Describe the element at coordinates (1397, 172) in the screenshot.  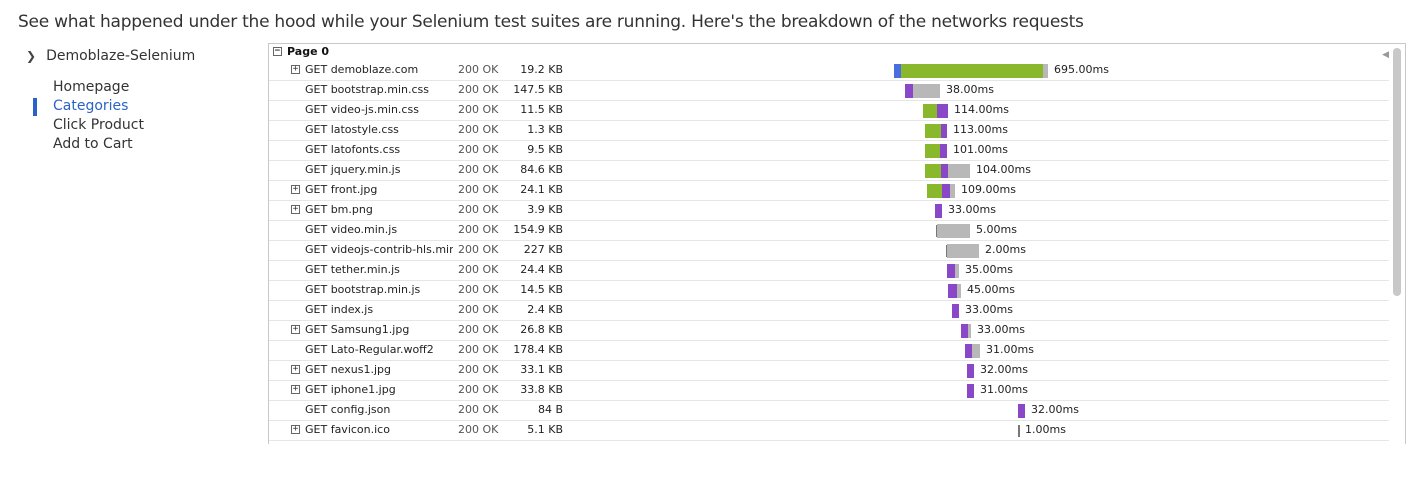
I see `scrollbar-thumb` at that location.